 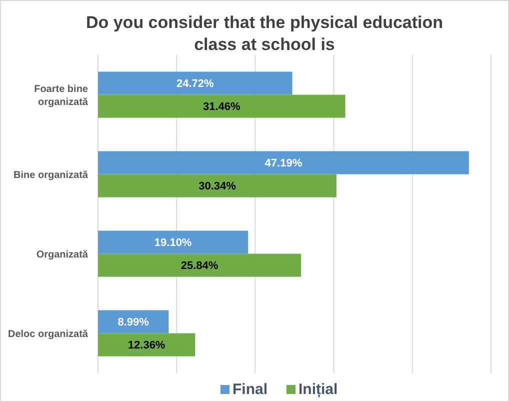 I want to click on data-label: 31.46%, so click(x=221, y=107).